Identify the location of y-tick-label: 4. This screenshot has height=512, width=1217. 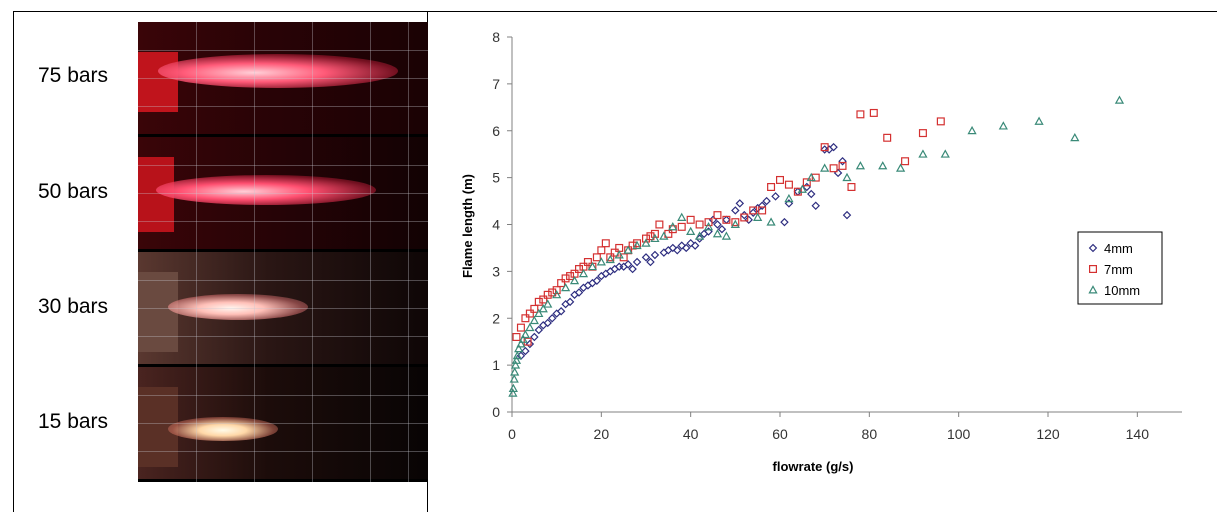
(496, 225).